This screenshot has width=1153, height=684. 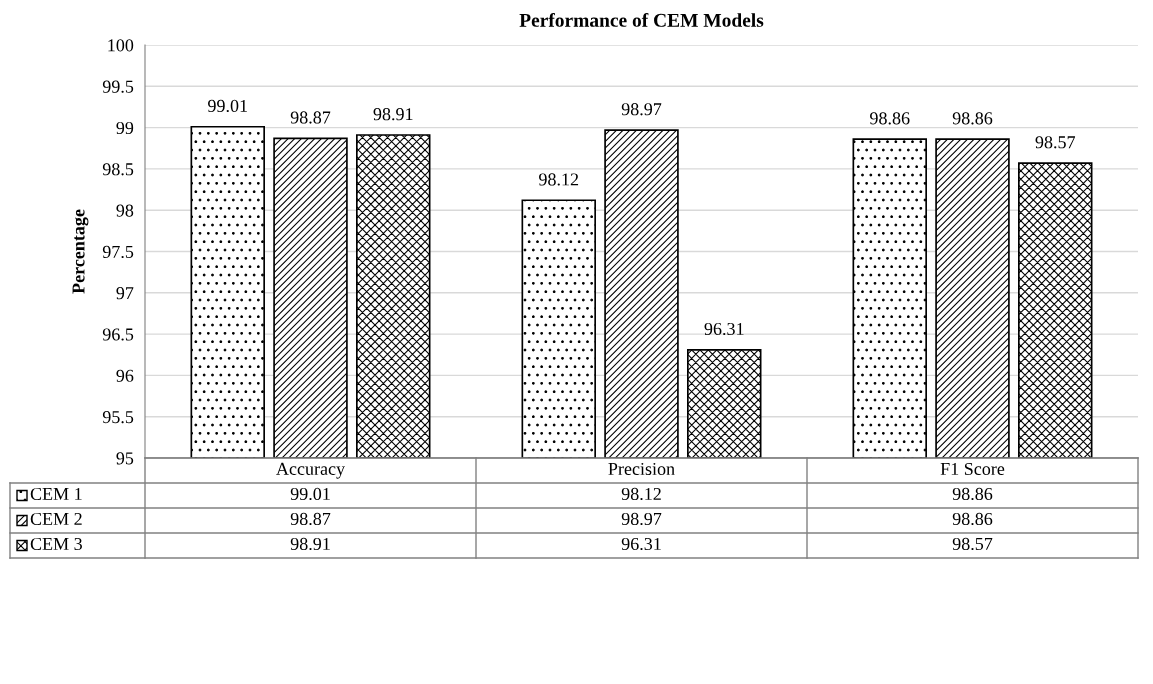 What do you see at coordinates (310, 117) in the screenshot?
I see `data-label: 98.87` at bounding box center [310, 117].